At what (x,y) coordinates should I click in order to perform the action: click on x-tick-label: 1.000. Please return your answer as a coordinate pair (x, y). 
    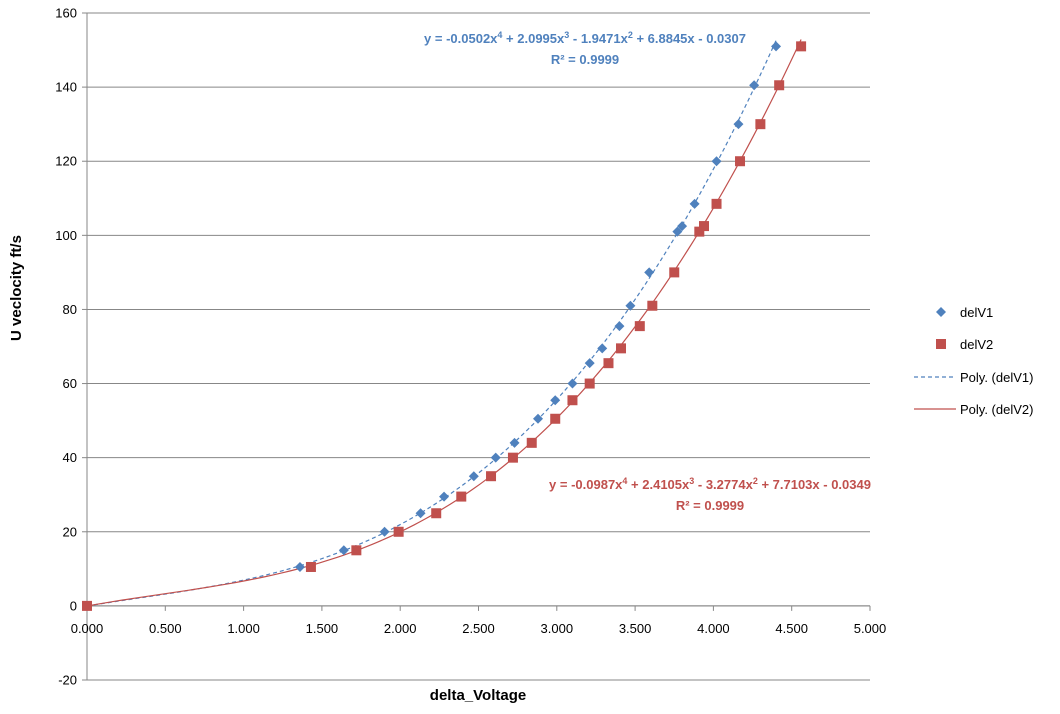
    Looking at the image, I should click on (243, 628).